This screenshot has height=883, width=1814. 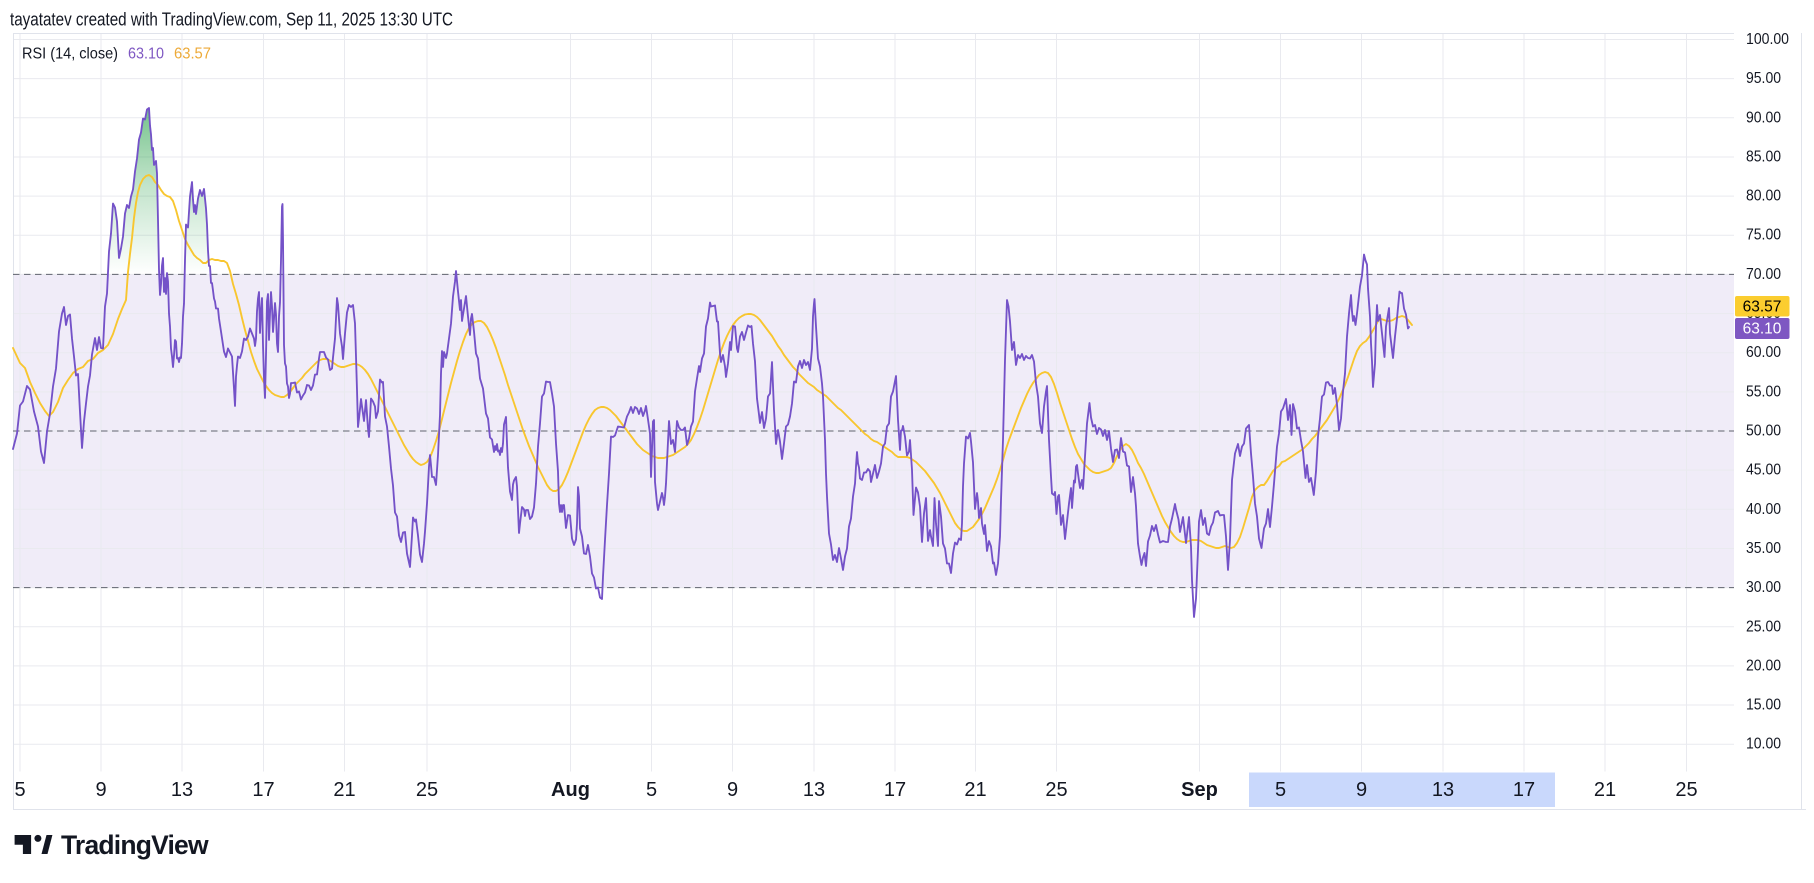 I want to click on svg-text: 90.00, so click(x=1763, y=117).